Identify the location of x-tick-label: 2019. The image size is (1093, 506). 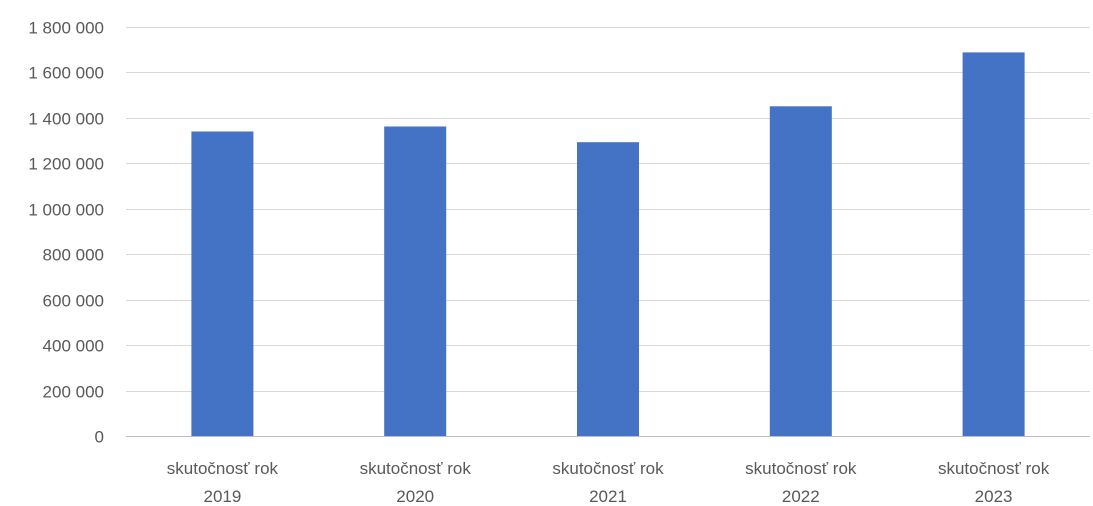
(222, 496).